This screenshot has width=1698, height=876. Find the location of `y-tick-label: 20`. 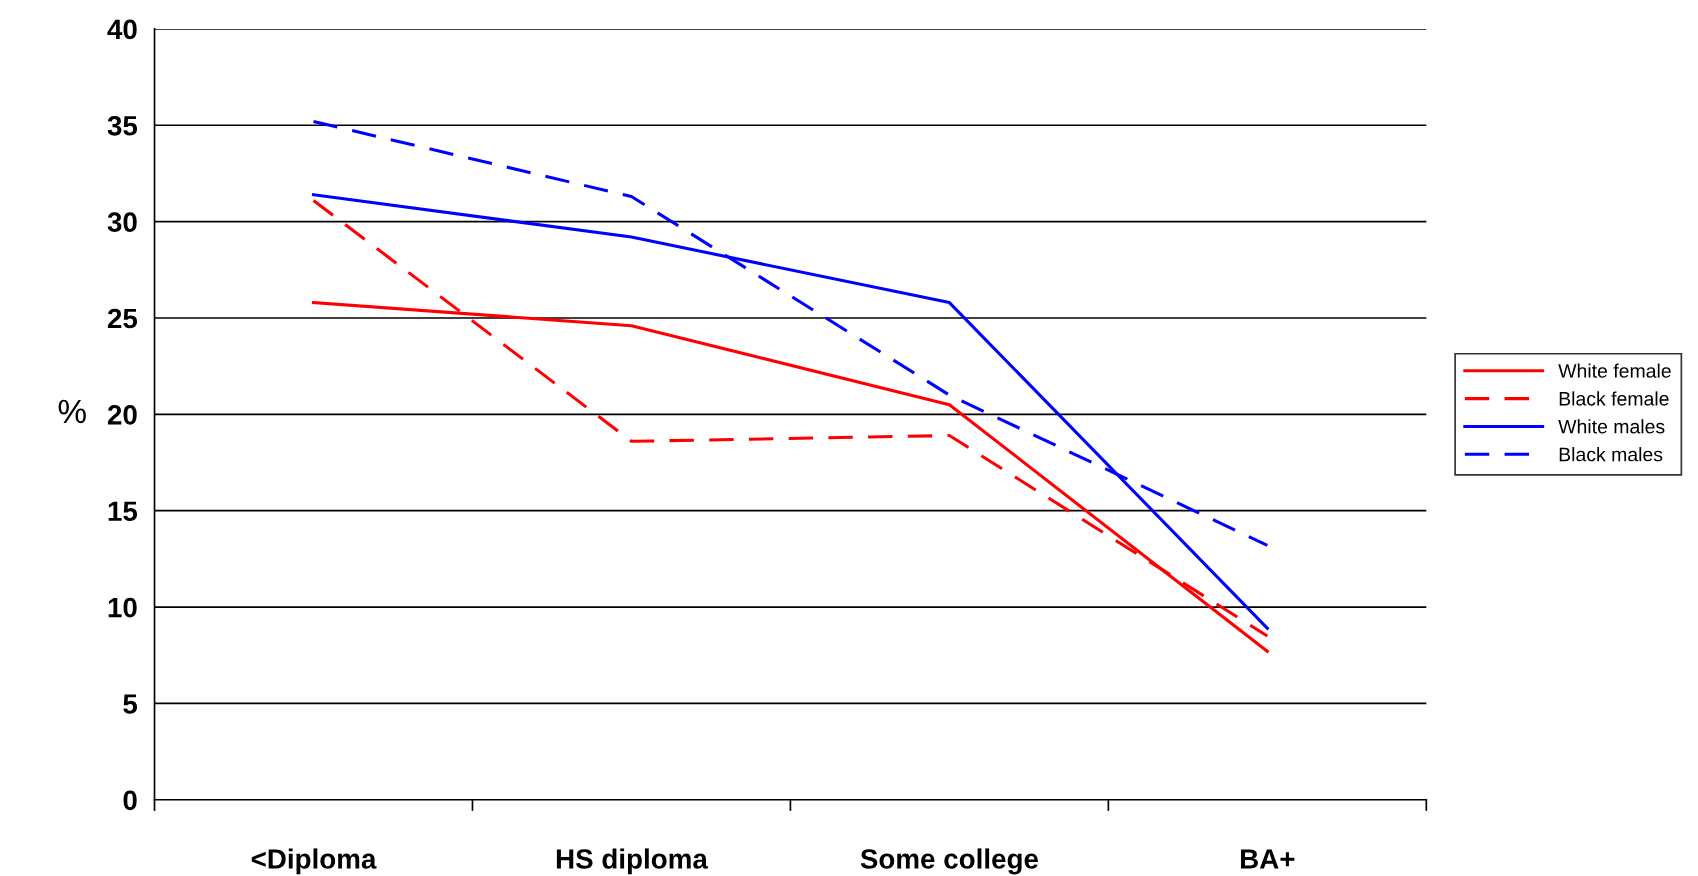

y-tick-label: 20 is located at coordinates (122, 415).